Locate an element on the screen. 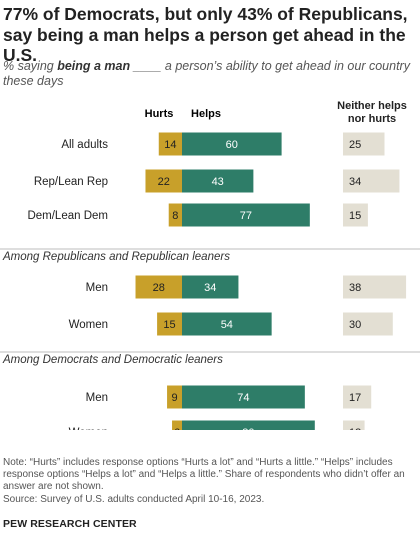 The image size is (420, 544). group-heading: Among Democrats and Democratic leaners is located at coordinates (112, 360).